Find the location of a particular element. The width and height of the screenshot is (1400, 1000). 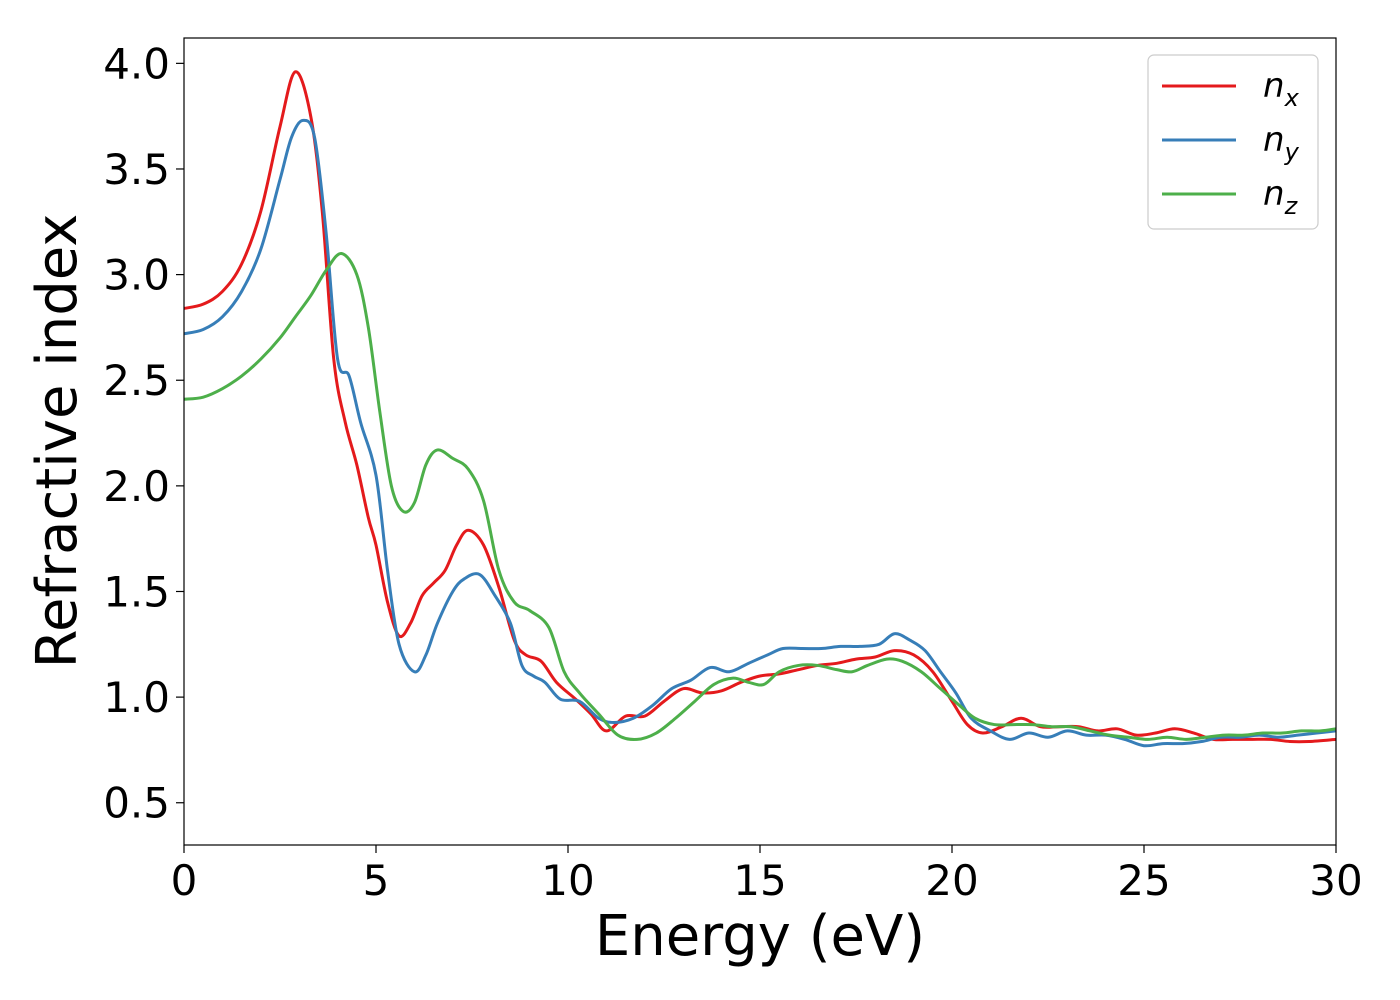

legend: nx ny nz is located at coordinates (1233, 142).